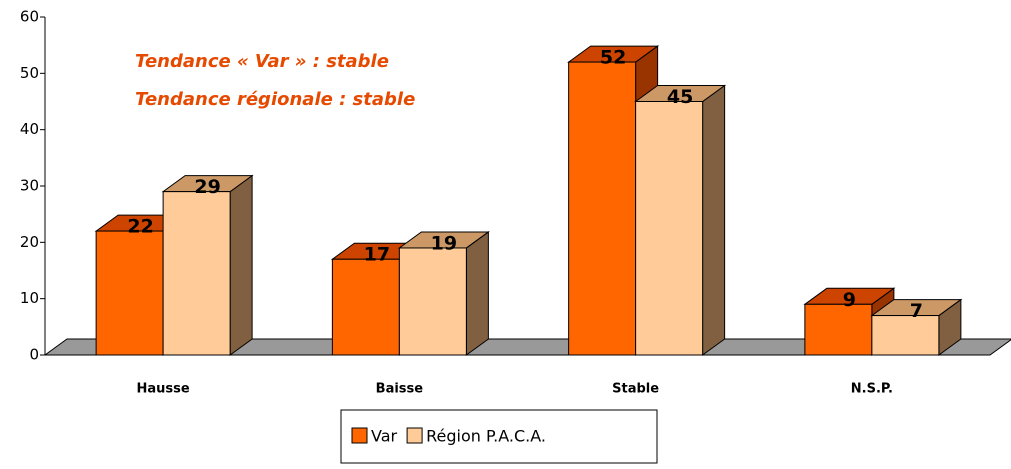  I want to click on y-tick-label: 0, so click(34, 355).